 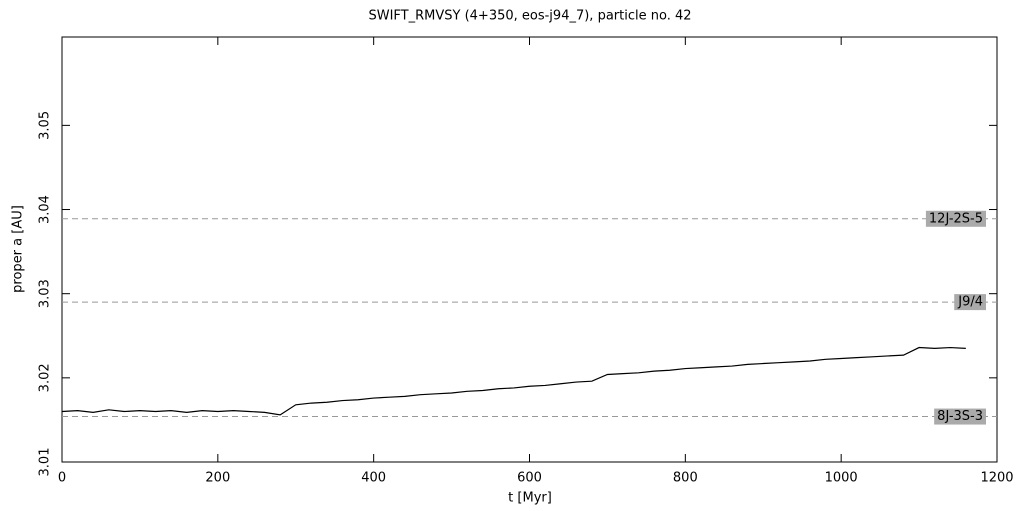 I want to click on x-tick-label: 800, so click(x=685, y=478).